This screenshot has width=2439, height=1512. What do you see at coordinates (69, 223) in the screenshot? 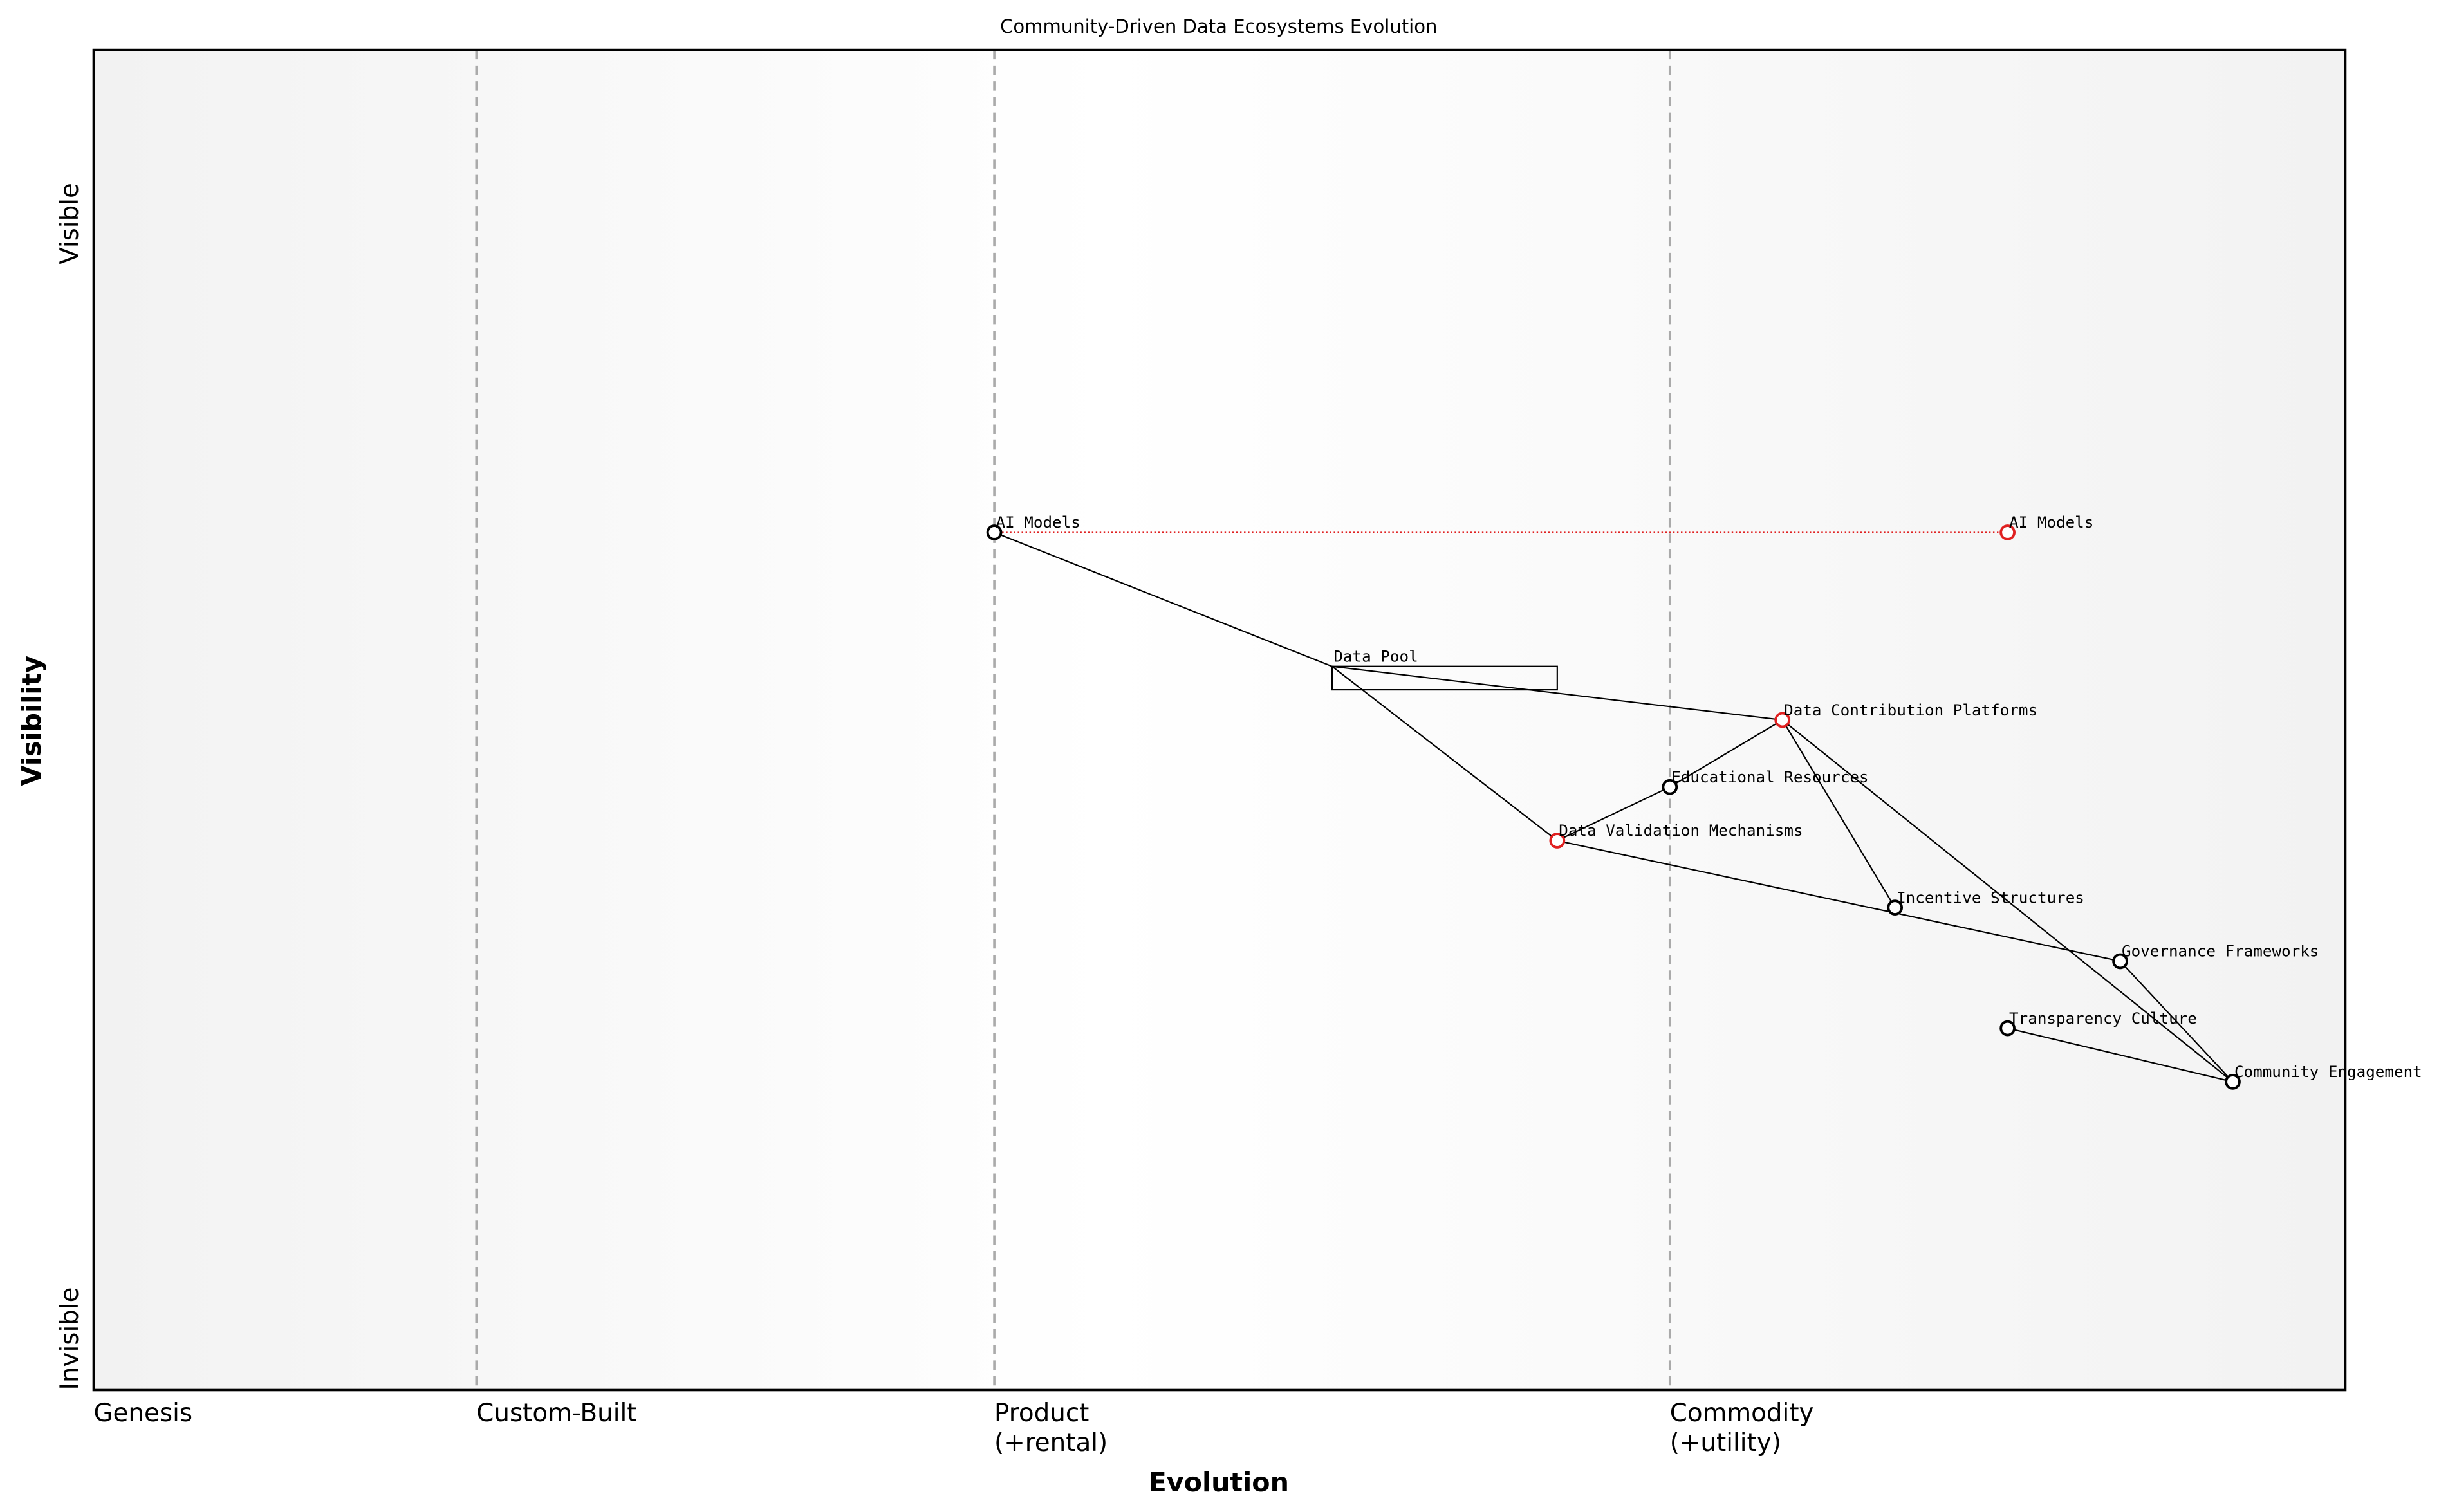
I see `y-tick-label: Visible` at bounding box center [69, 223].